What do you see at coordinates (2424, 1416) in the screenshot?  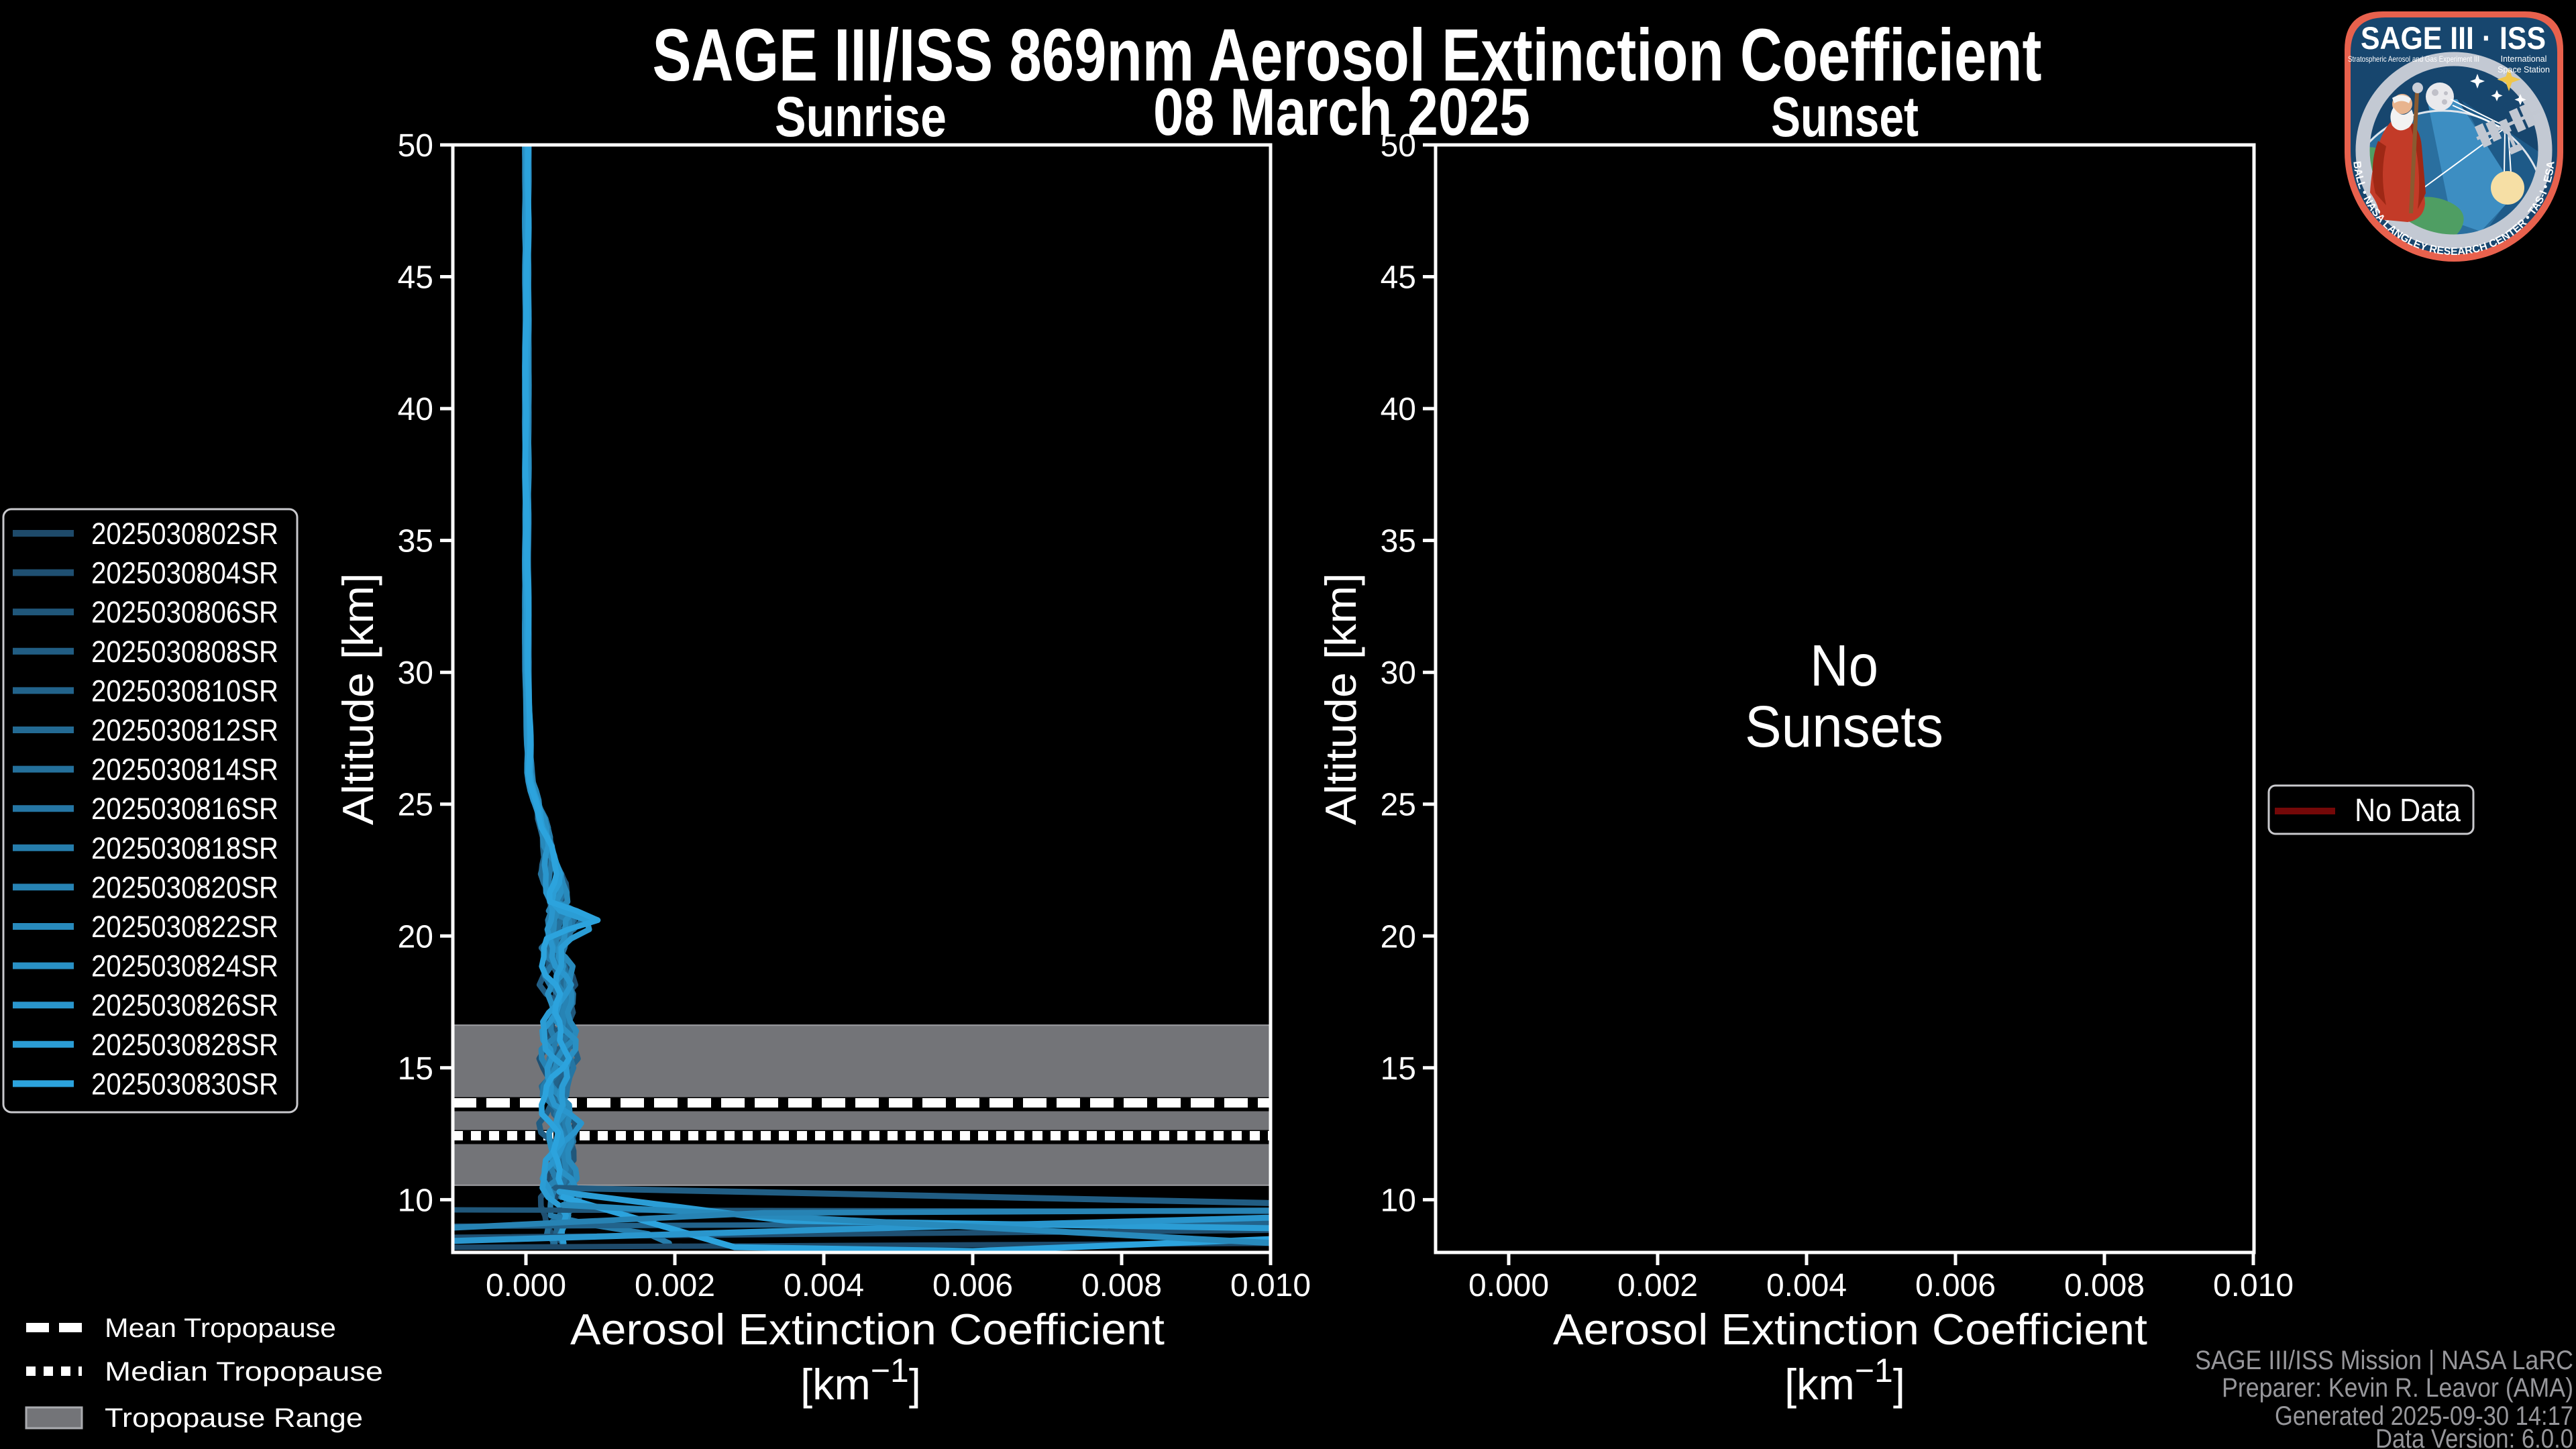 I see `svg-text: Generated 2025-09-30 14:17` at bounding box center [2424, 1416].